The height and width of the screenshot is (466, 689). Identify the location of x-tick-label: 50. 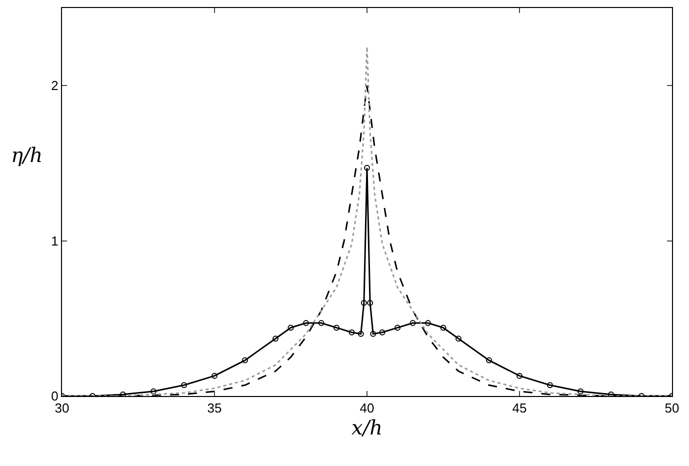
(672, 408).